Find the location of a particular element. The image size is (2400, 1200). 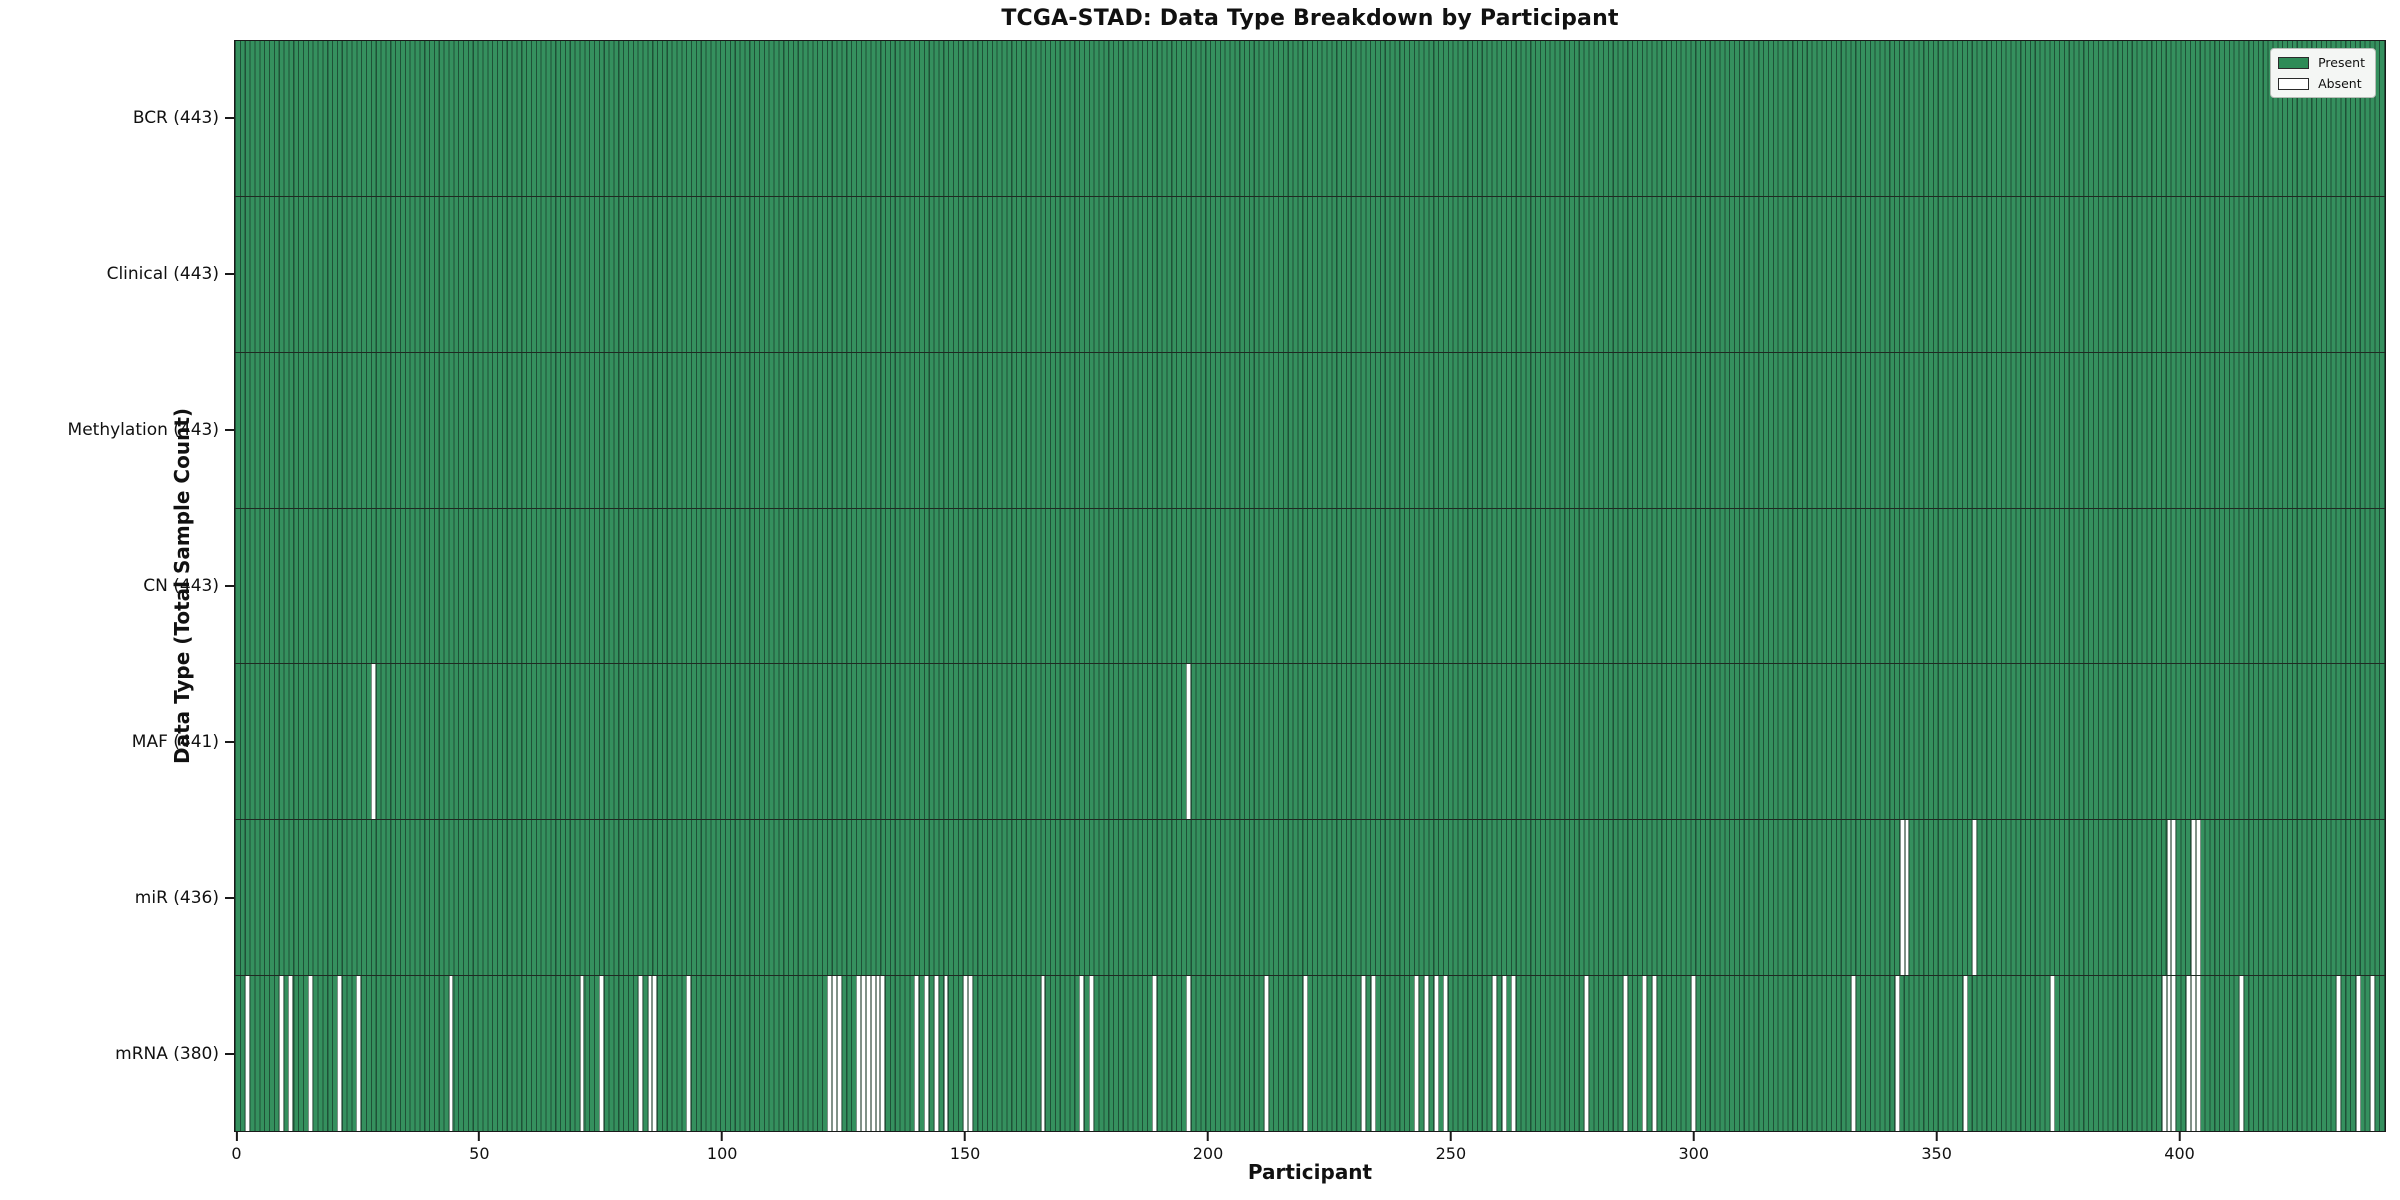

y-tick-label: mRNA (380) is located at coordinates (167, 1054).